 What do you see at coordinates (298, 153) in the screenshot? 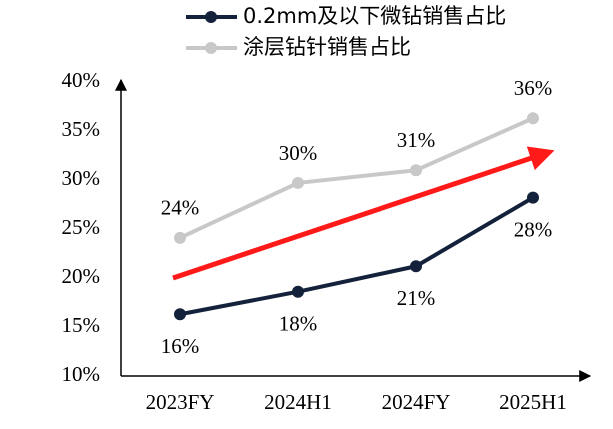
I see `data-label-series-2: 30%` at bounding box center [298, 153].